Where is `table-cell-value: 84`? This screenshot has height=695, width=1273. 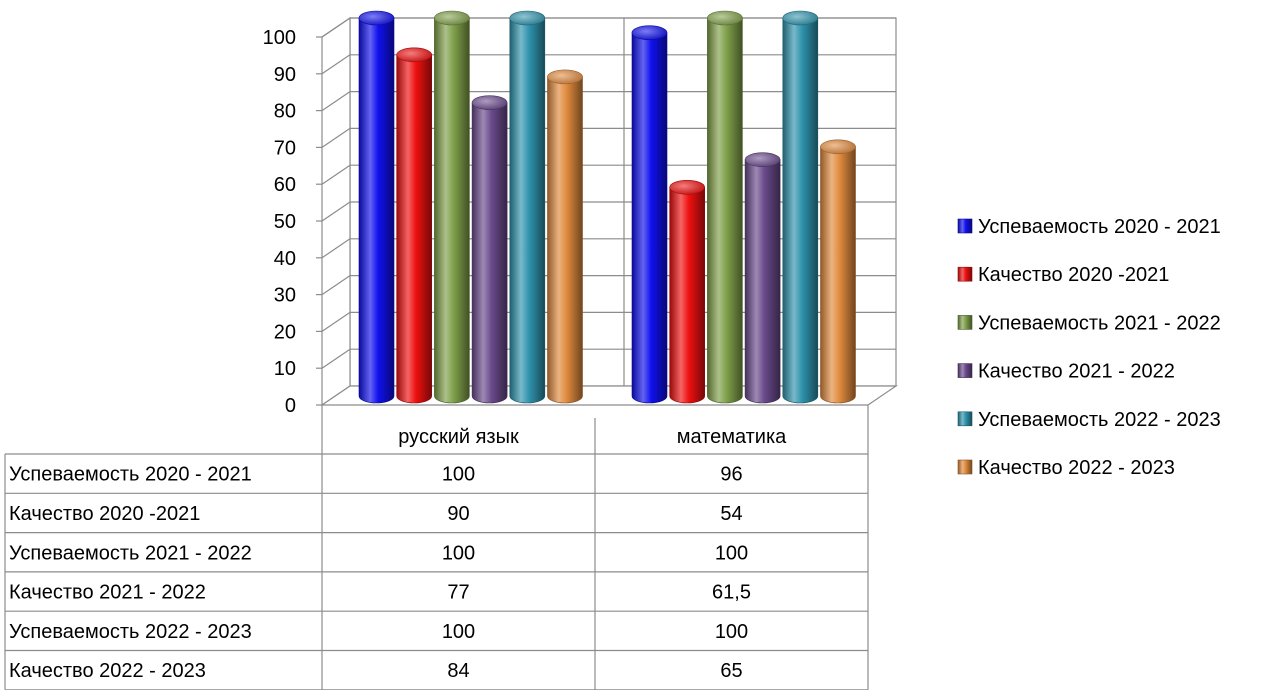
table-cell-value: 84 is located at coordinates (458, 671).